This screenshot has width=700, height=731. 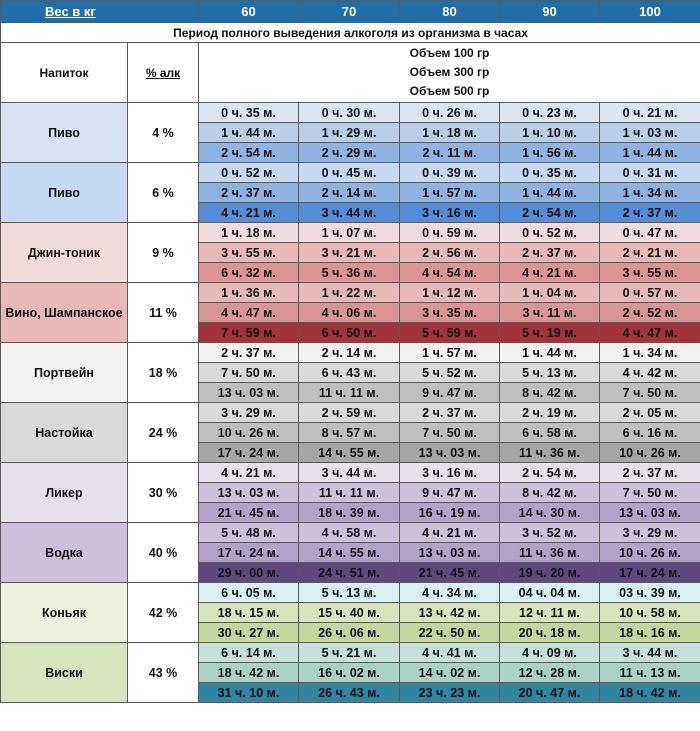 I want to click on time-cell: 16 ч. 02 м., so click(x=349, y=672).